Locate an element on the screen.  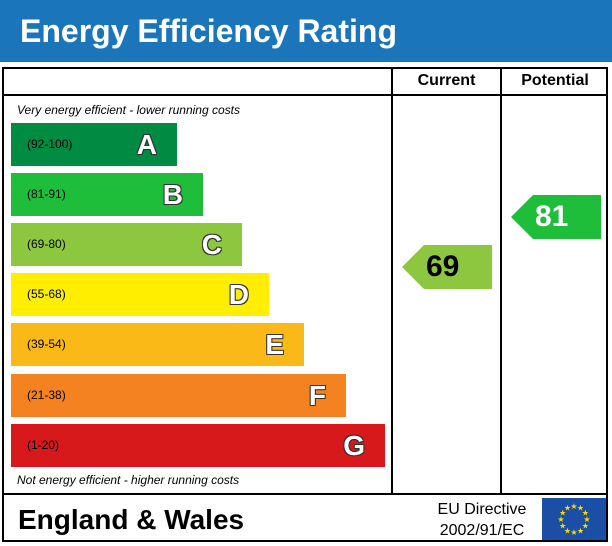
band-letter-label: C is located at coordinates (211, 244).